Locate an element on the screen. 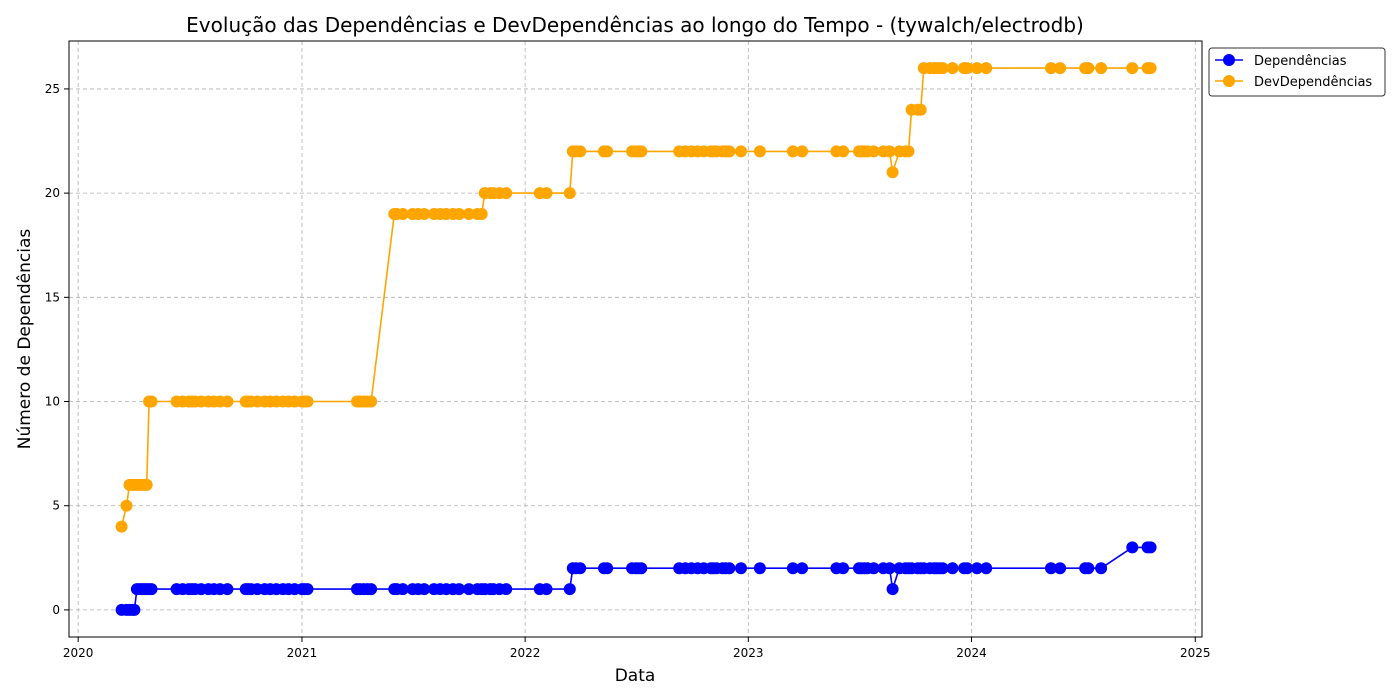 Image resolution: width=1400 pixels, height=700 pixels. x-axis-label: Data is located at coordinates (635, 676).